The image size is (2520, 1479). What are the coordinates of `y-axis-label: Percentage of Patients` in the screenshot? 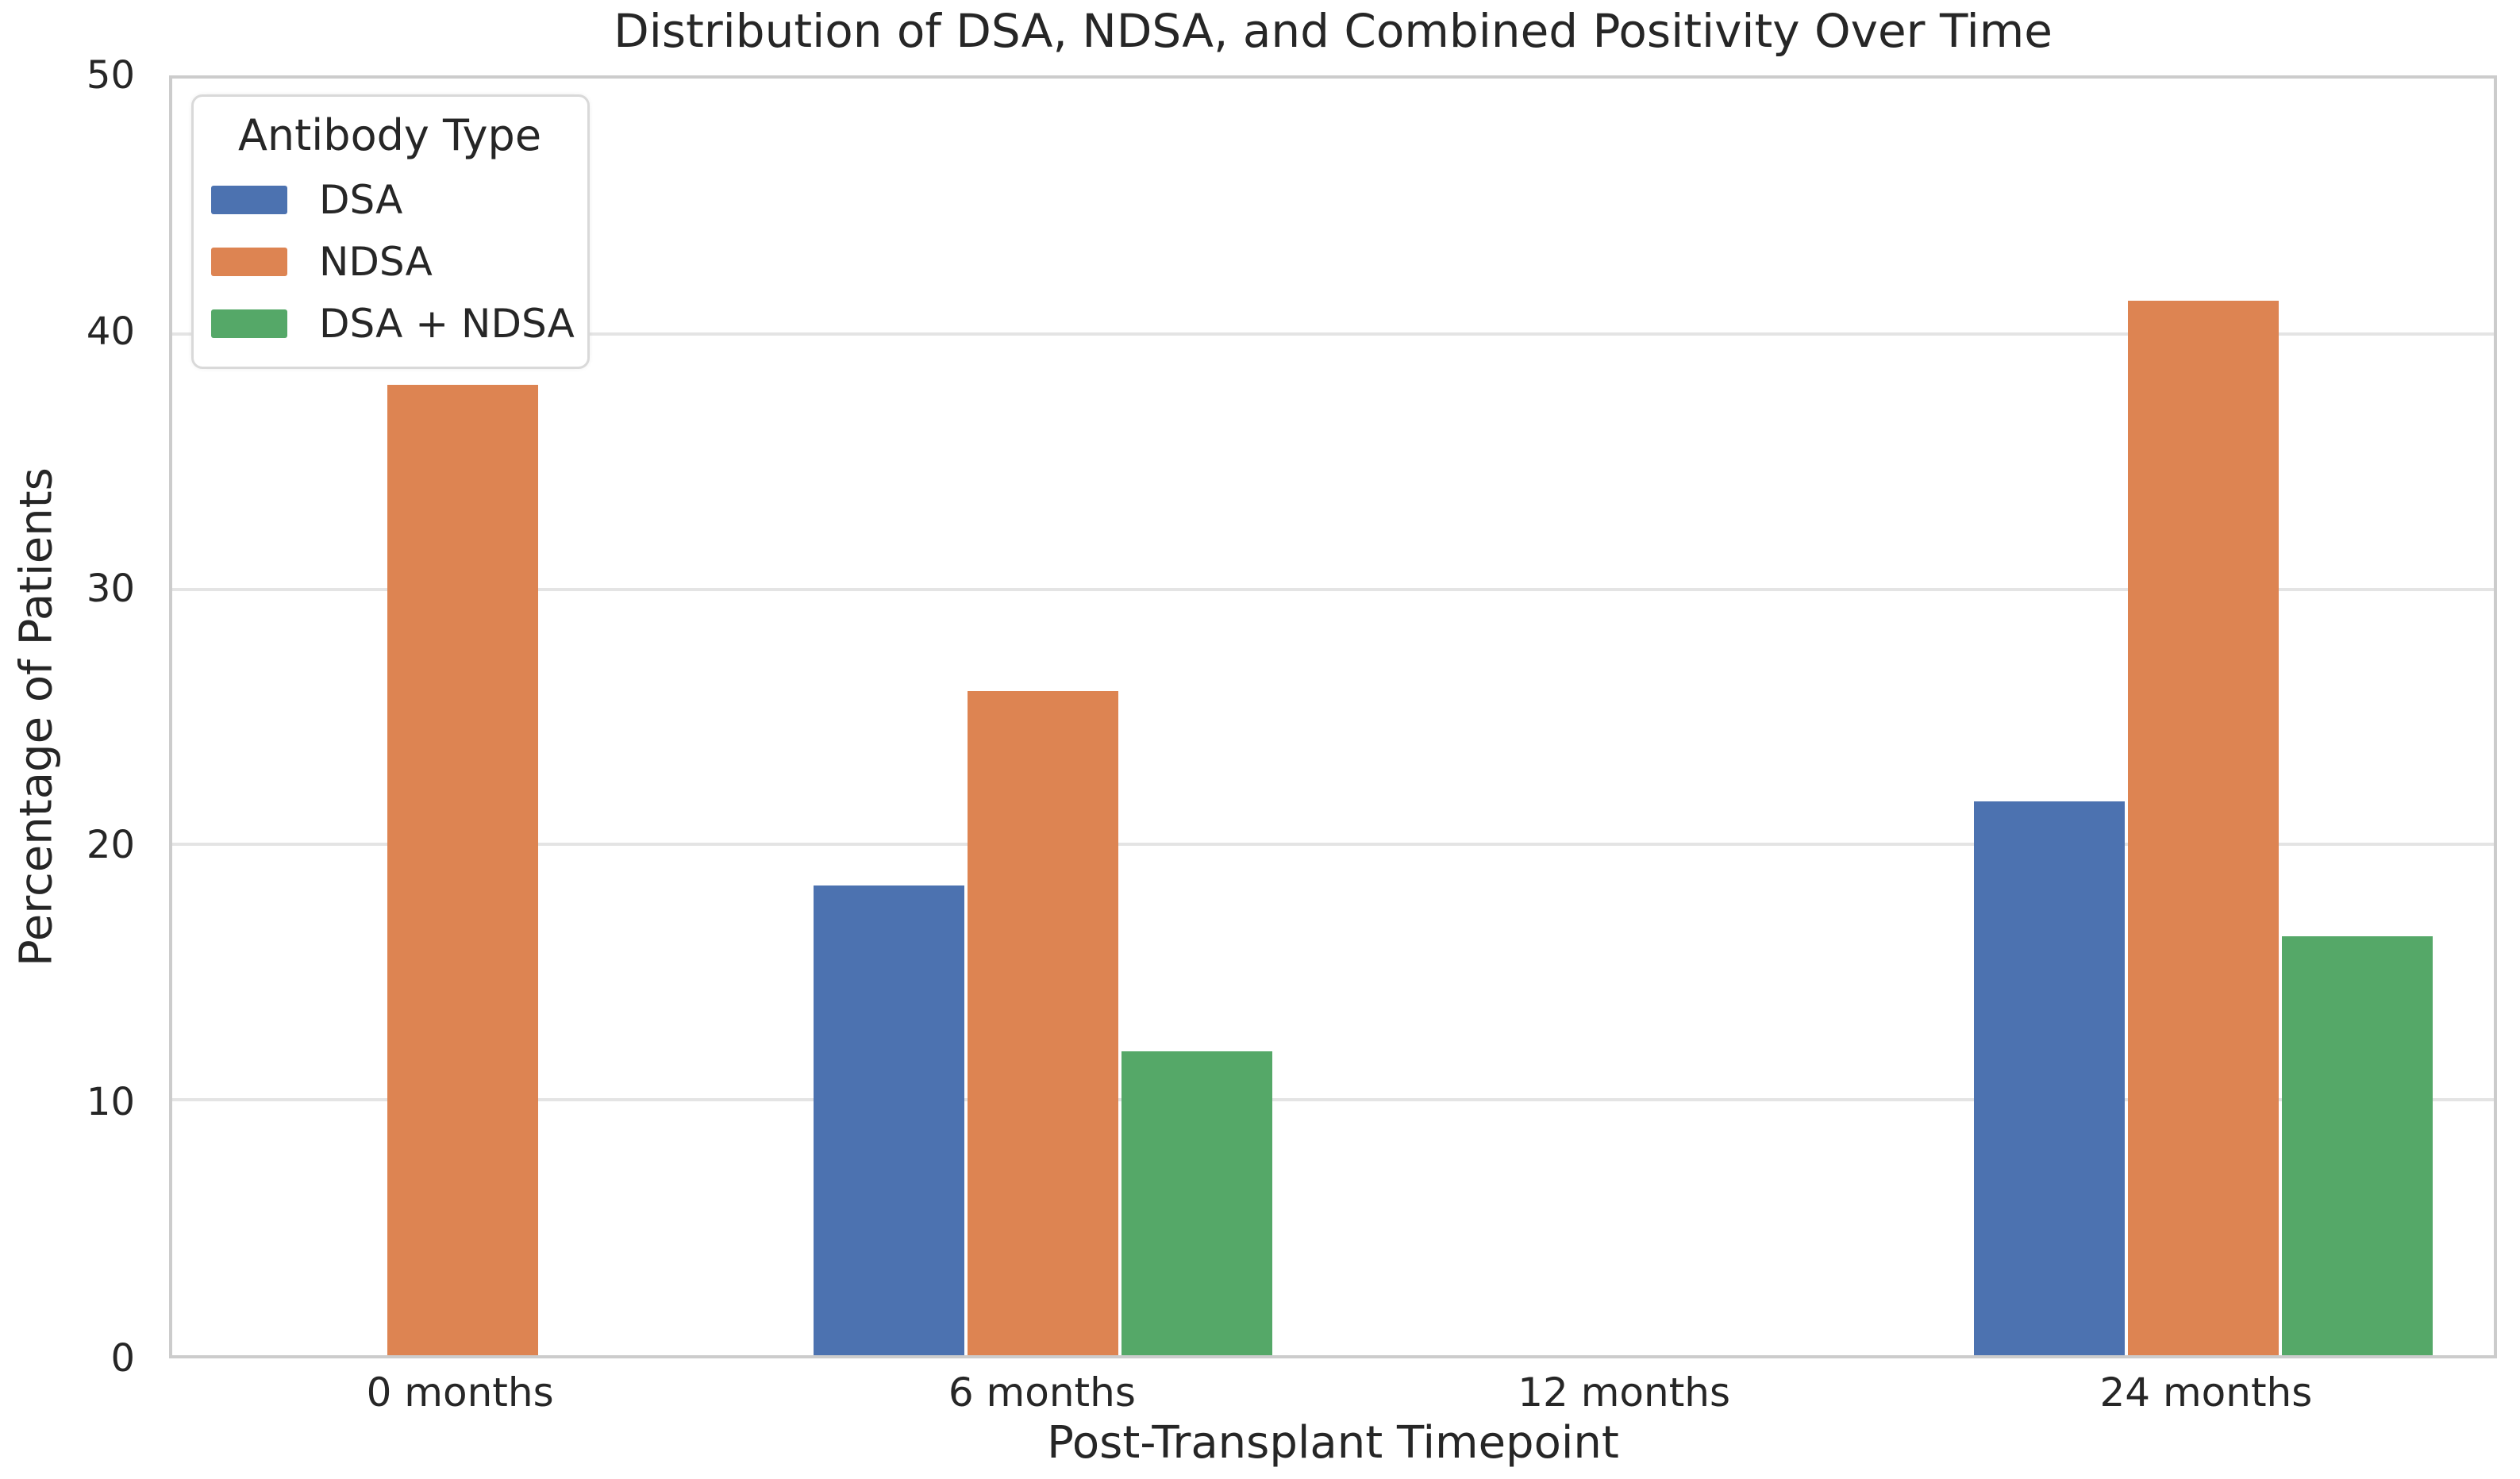 It's located at (36, 716).